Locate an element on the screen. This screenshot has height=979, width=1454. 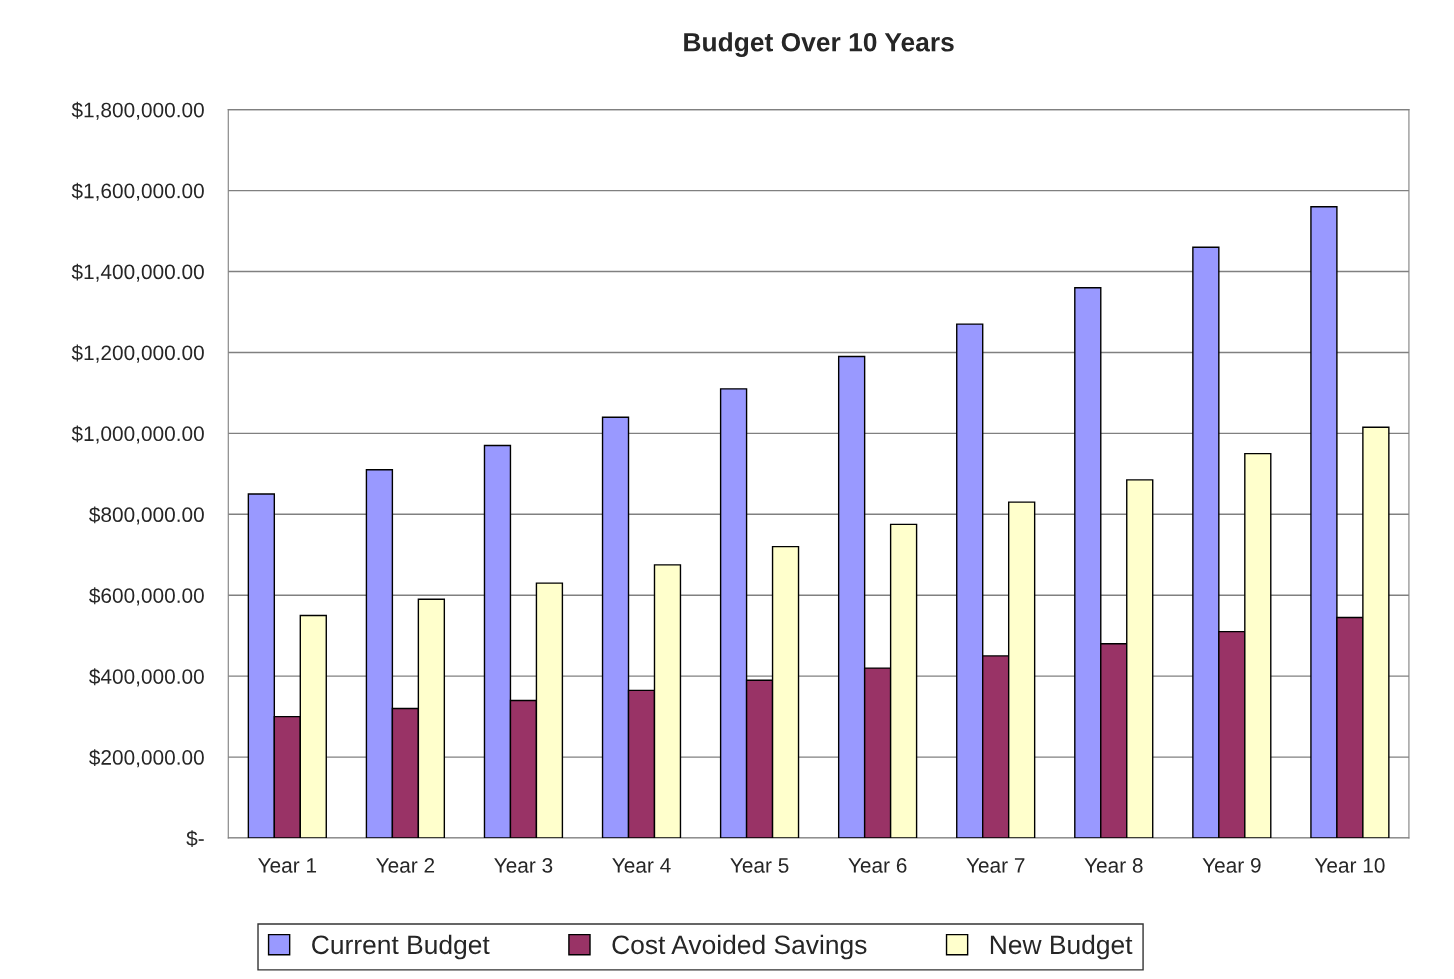
x-tick-label: Year 2 is located at coordinates (405, 865).